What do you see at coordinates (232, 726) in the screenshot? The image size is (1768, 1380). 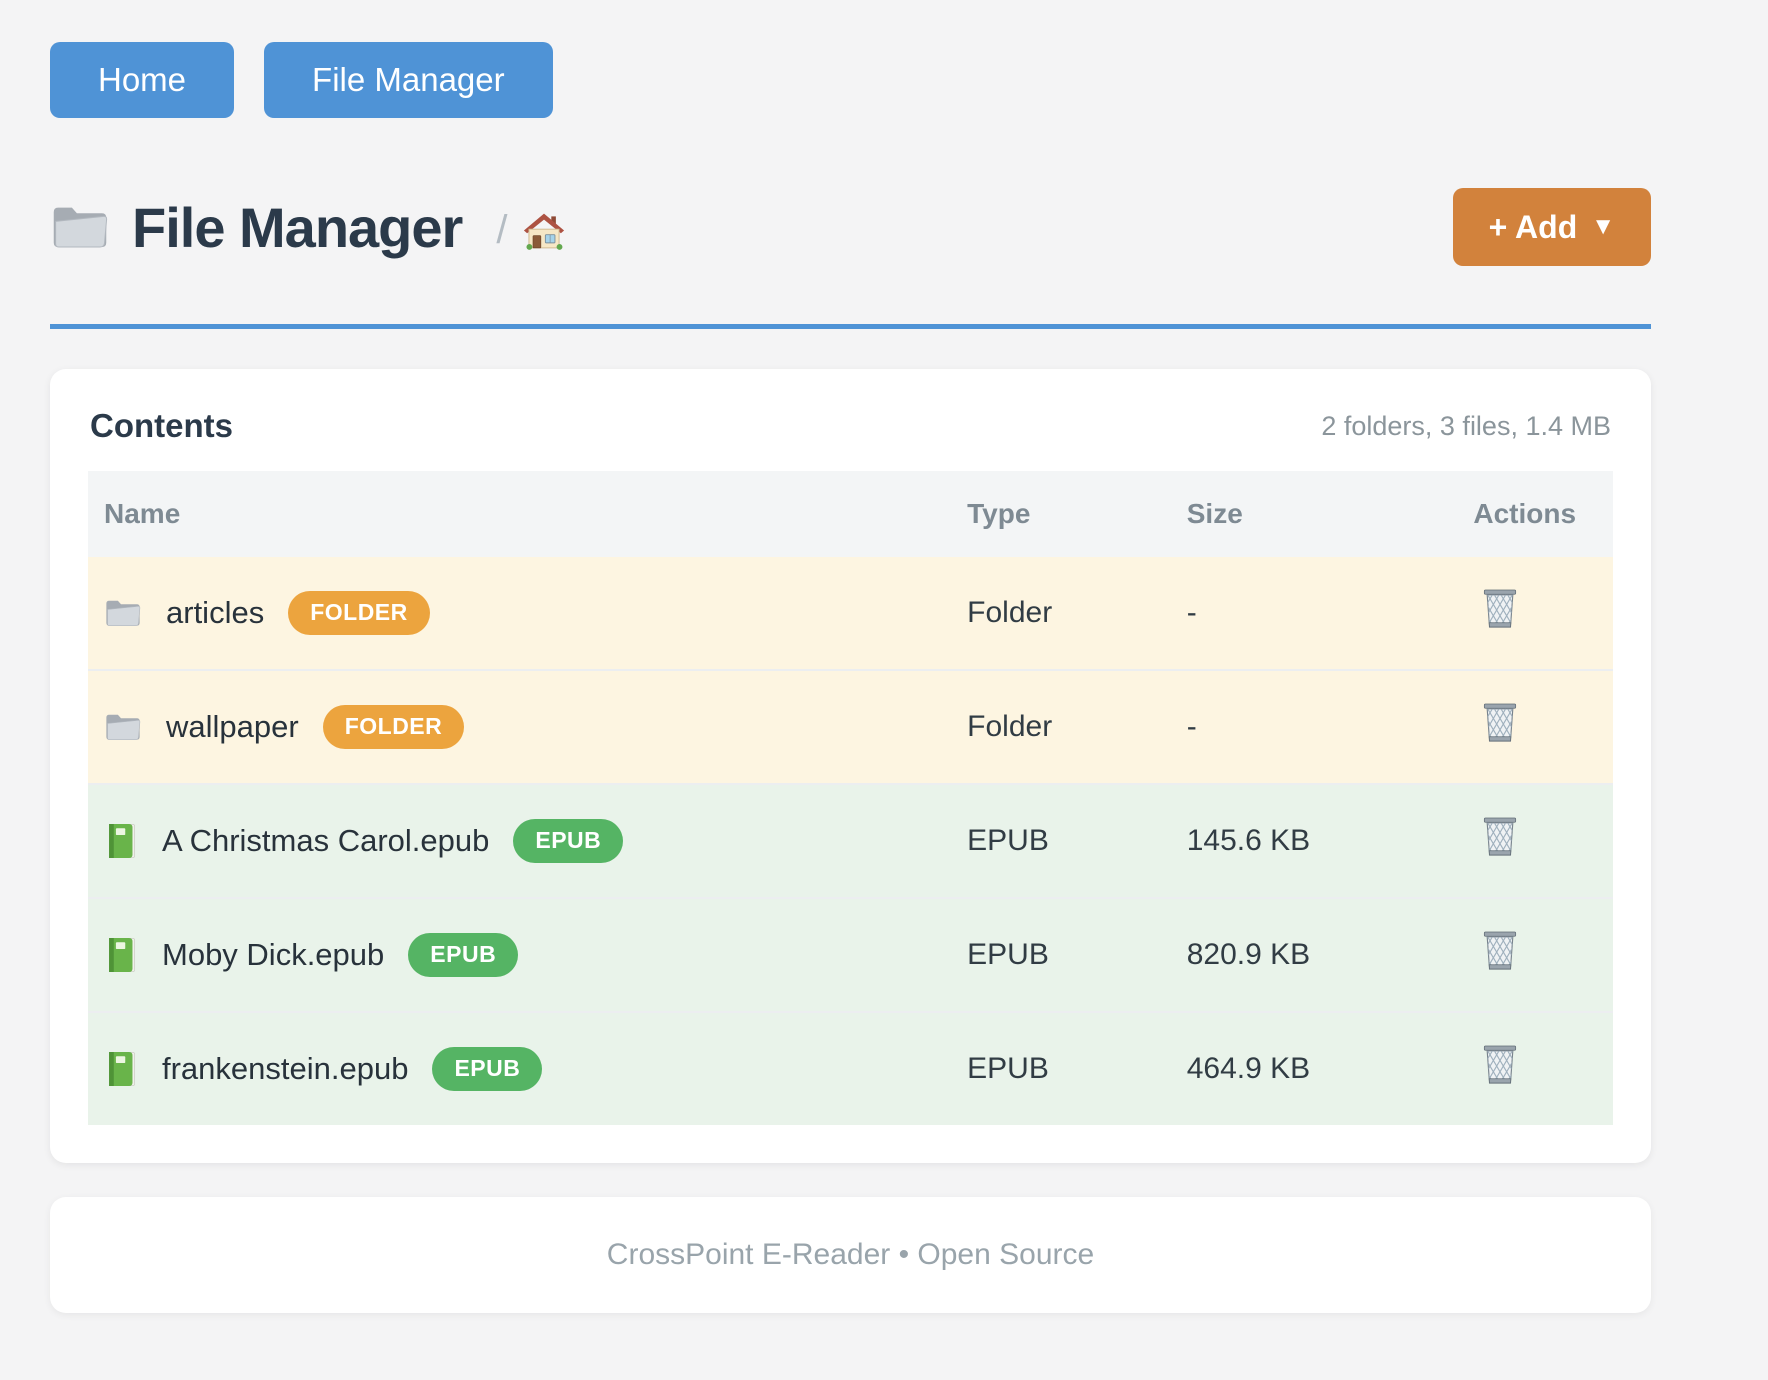 I see `file-name: wallpaper` at bounding box center [232, 726].